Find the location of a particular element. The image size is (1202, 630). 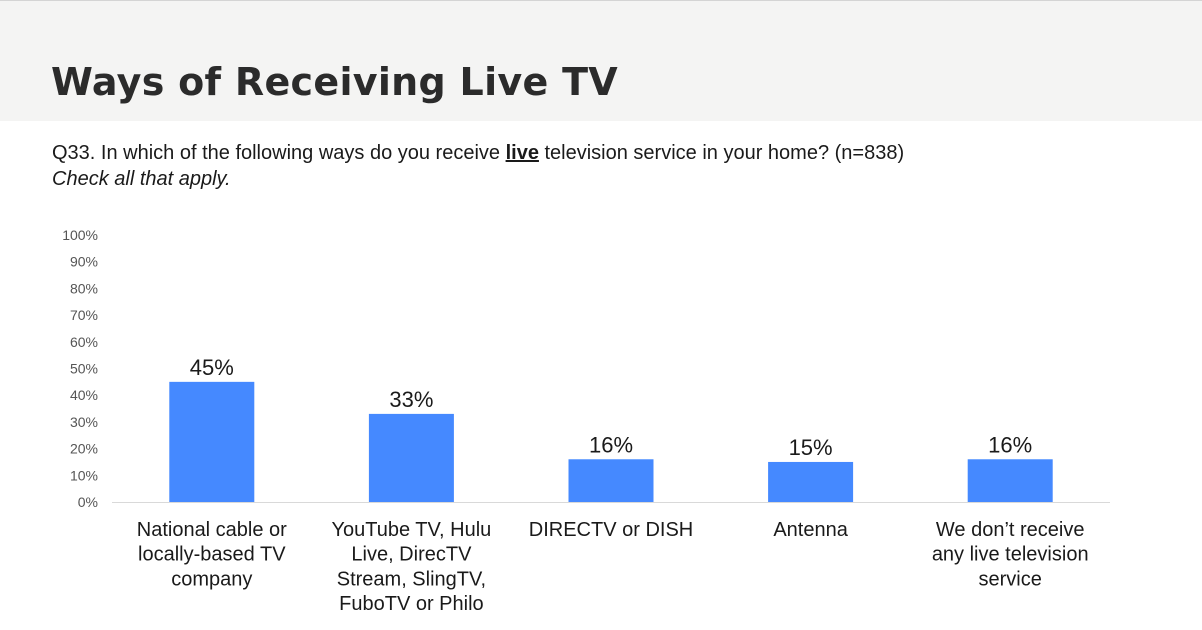

category-label-line: YouTube TV, Hulu is located at coordinates (412, 530).